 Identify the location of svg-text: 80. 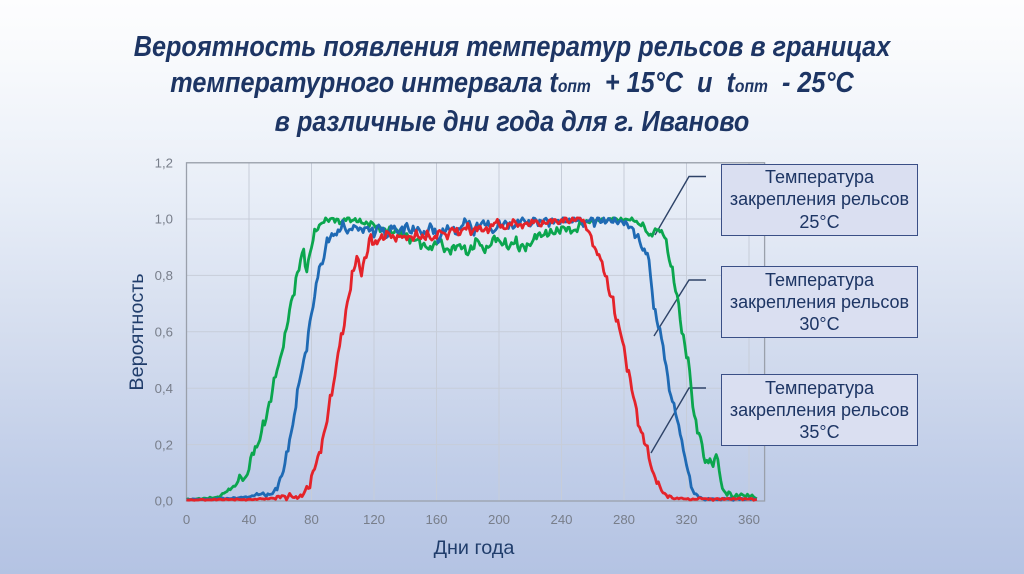
(311, 519).